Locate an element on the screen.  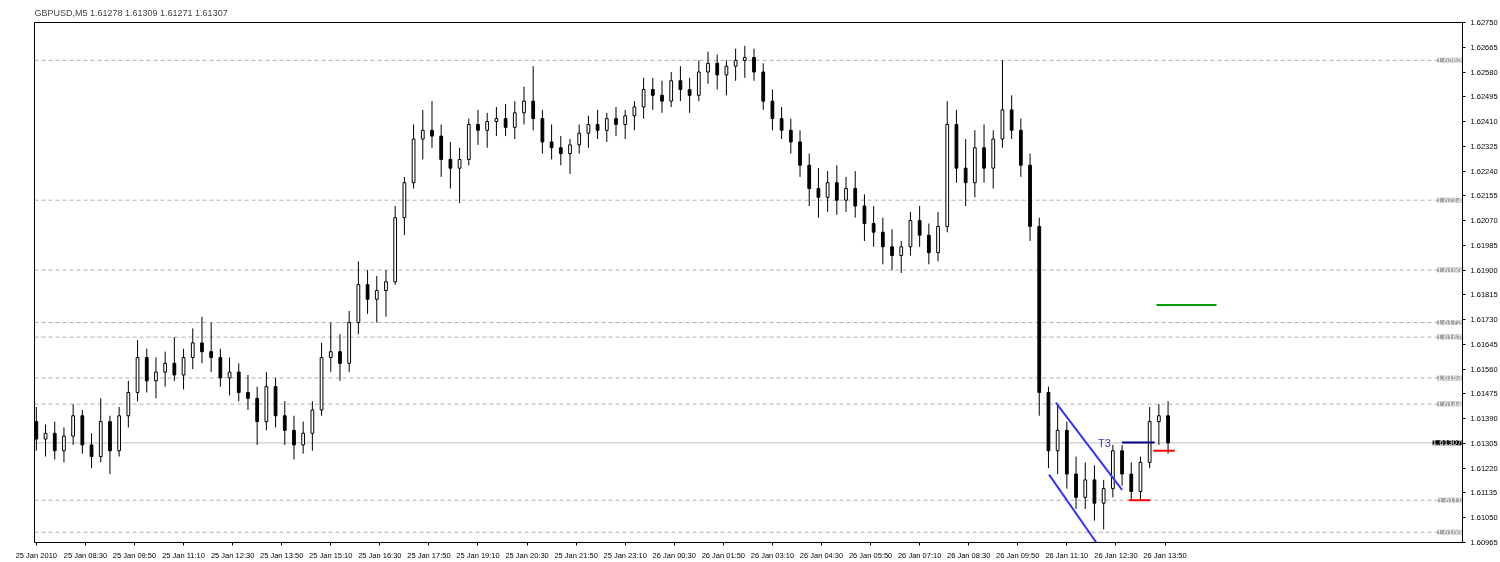
ref-line-label: 1.6214 is located at coordinates (1450, 200).